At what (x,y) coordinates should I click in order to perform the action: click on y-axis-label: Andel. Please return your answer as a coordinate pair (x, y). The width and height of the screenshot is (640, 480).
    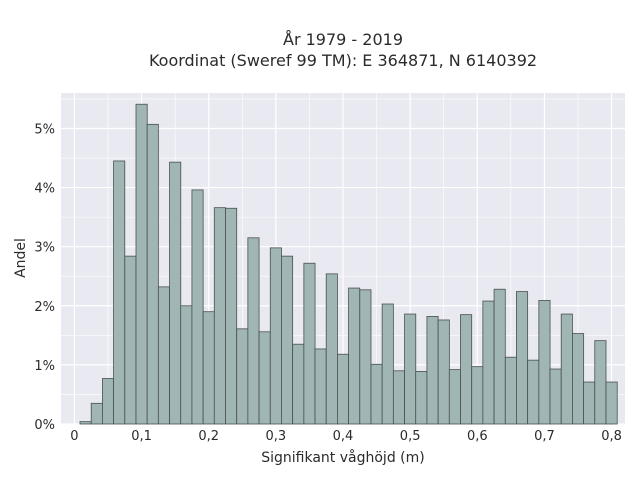
    Looking at the image, I should click on (21, 258).